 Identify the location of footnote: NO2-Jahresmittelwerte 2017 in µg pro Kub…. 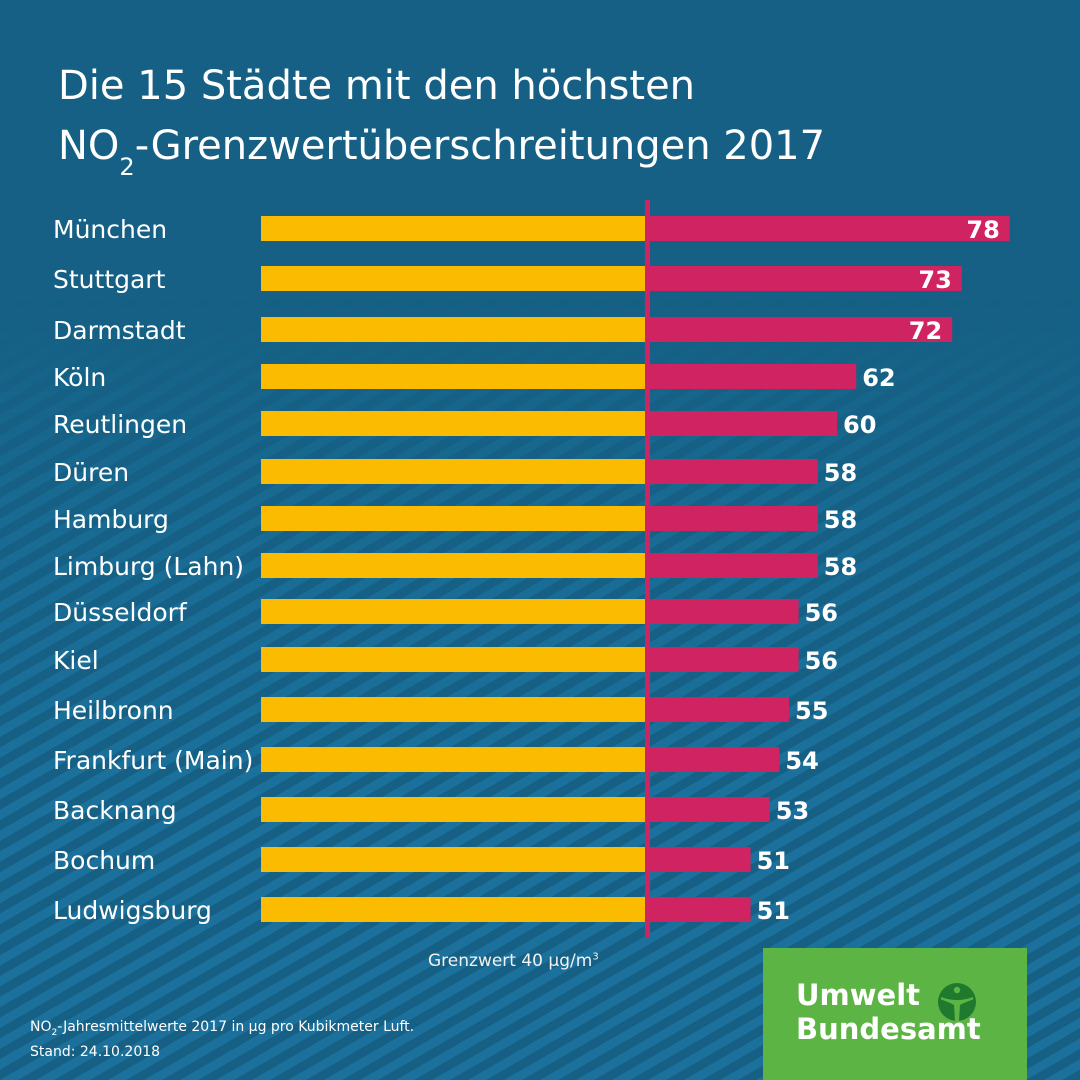
(222, 1040).